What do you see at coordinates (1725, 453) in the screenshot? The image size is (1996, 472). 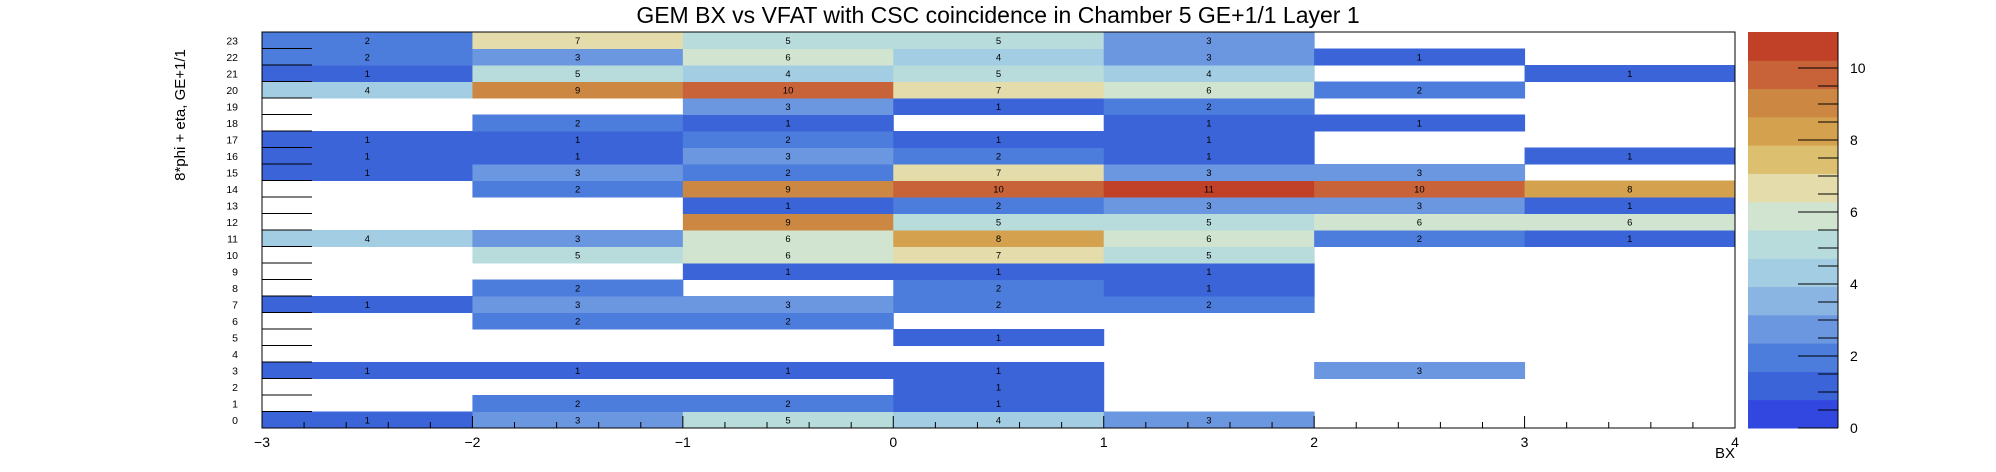 I see `x-axis-label: BX` at bounding box center [1725, 453].